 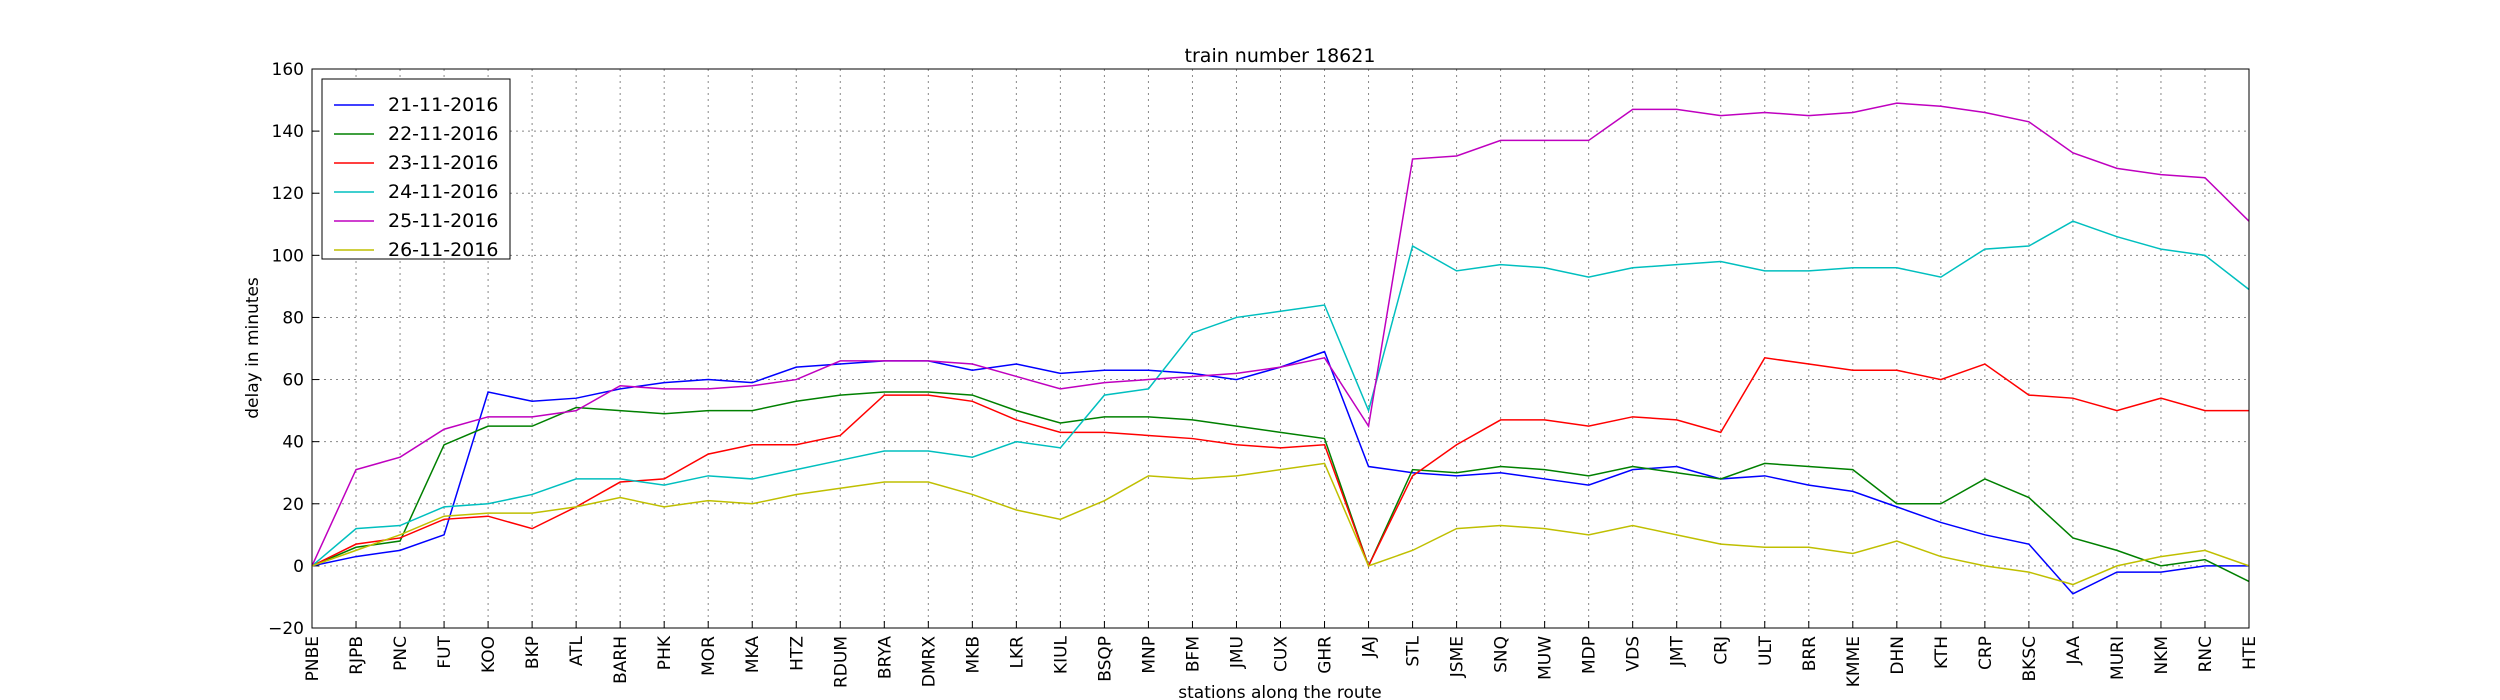 What do you see at coordinates (1017, 652) in the screenshot?
I see `x-tick-label: LKR` at bounding box center [1017, 652].